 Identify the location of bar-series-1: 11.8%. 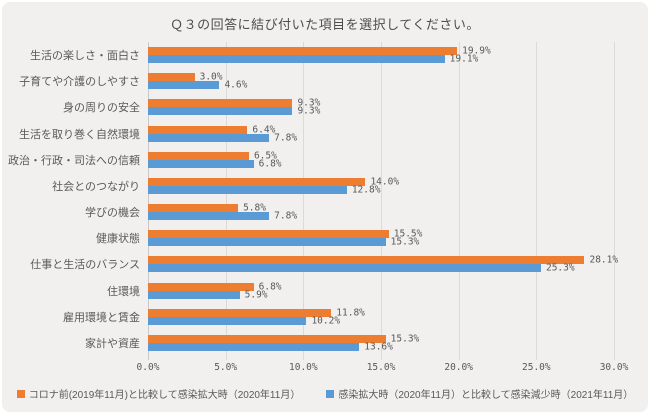
(256, 312).